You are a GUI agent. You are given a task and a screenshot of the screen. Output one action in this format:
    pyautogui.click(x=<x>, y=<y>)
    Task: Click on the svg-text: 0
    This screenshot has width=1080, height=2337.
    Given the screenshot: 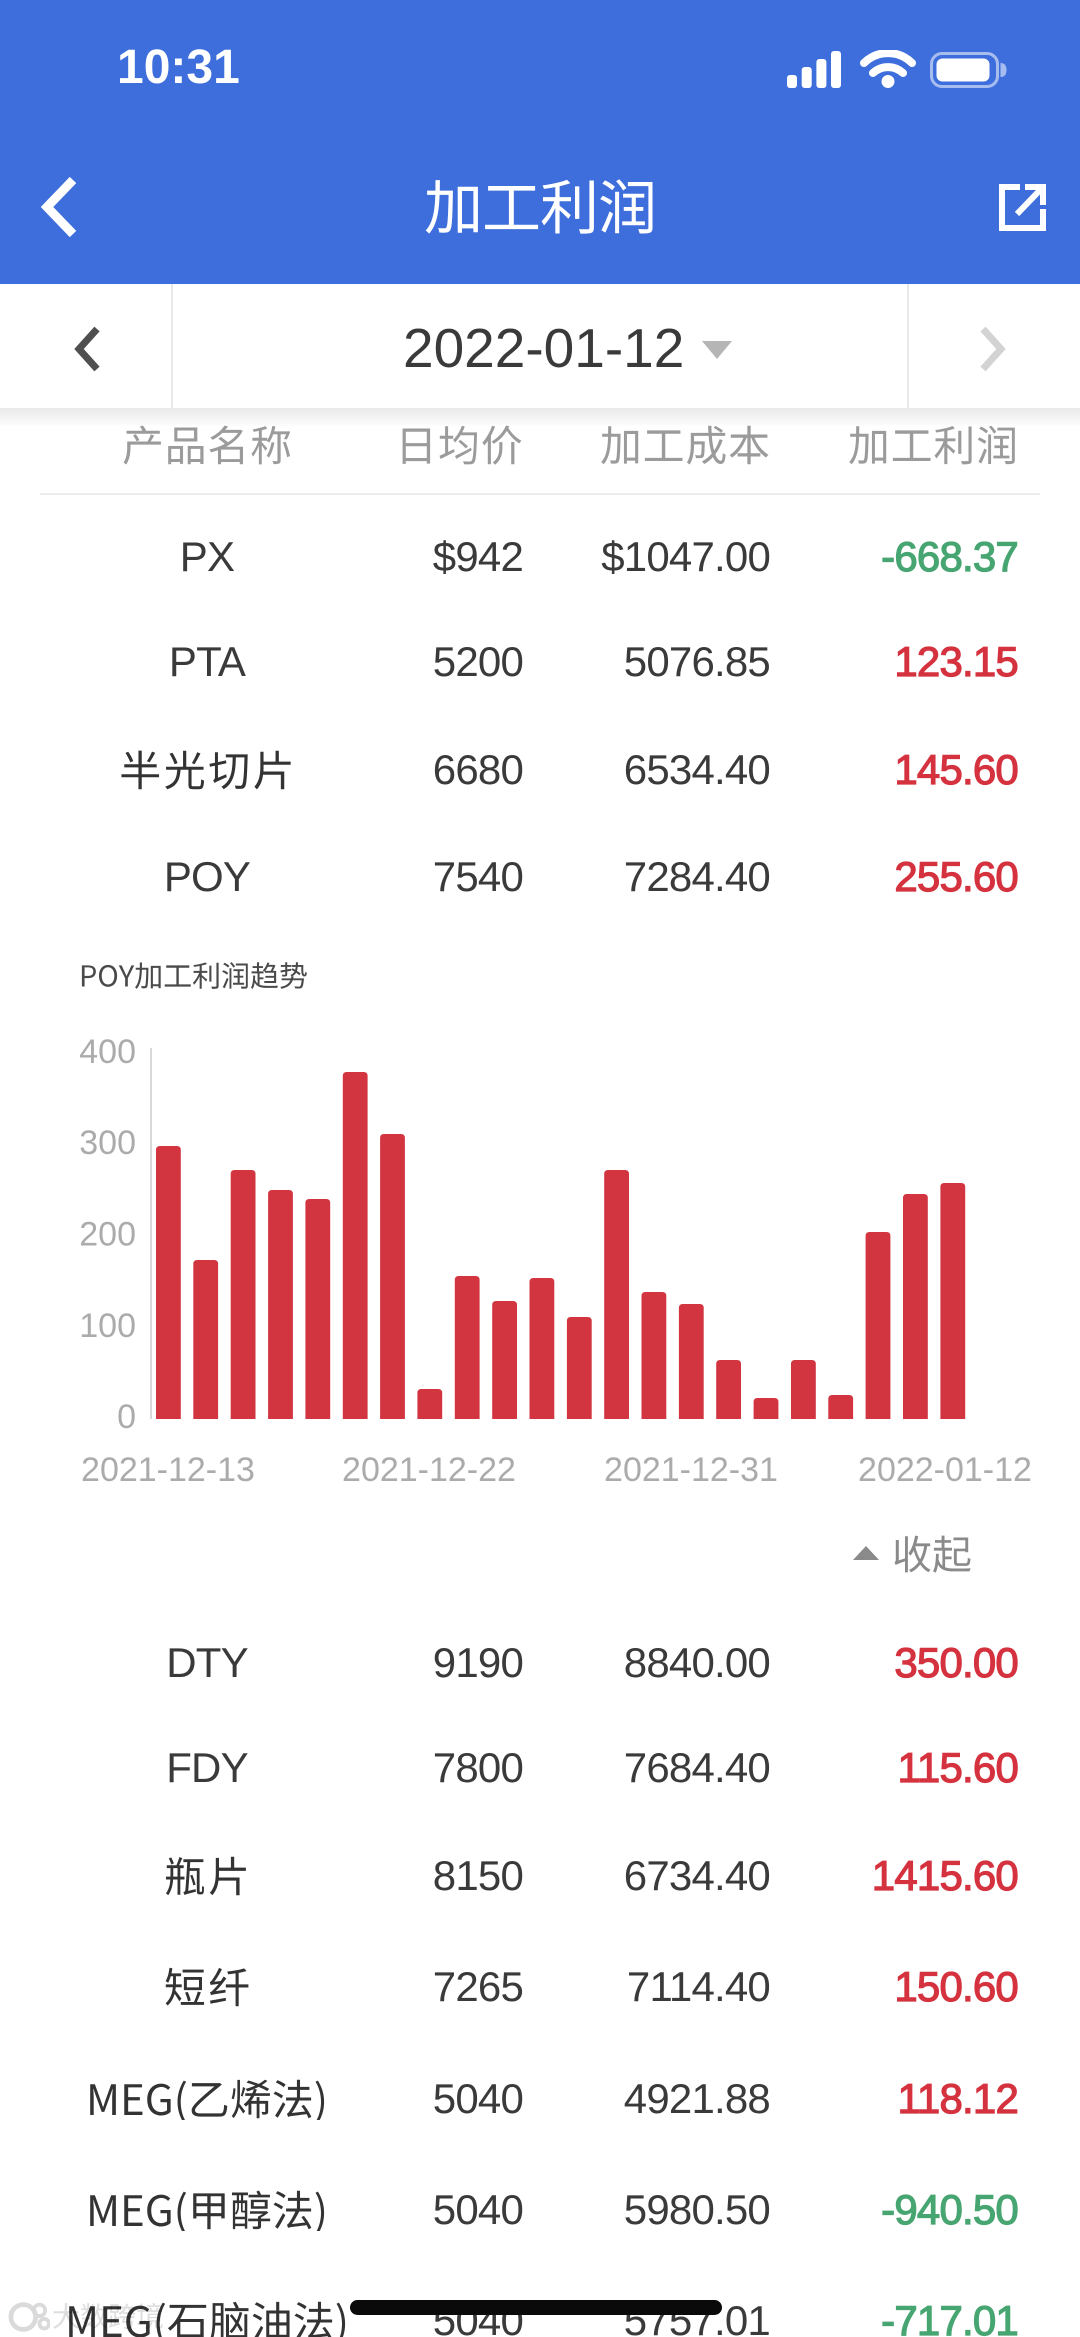 What is the action you would take?
    pyautogui.click(x=126, y=1417)
    